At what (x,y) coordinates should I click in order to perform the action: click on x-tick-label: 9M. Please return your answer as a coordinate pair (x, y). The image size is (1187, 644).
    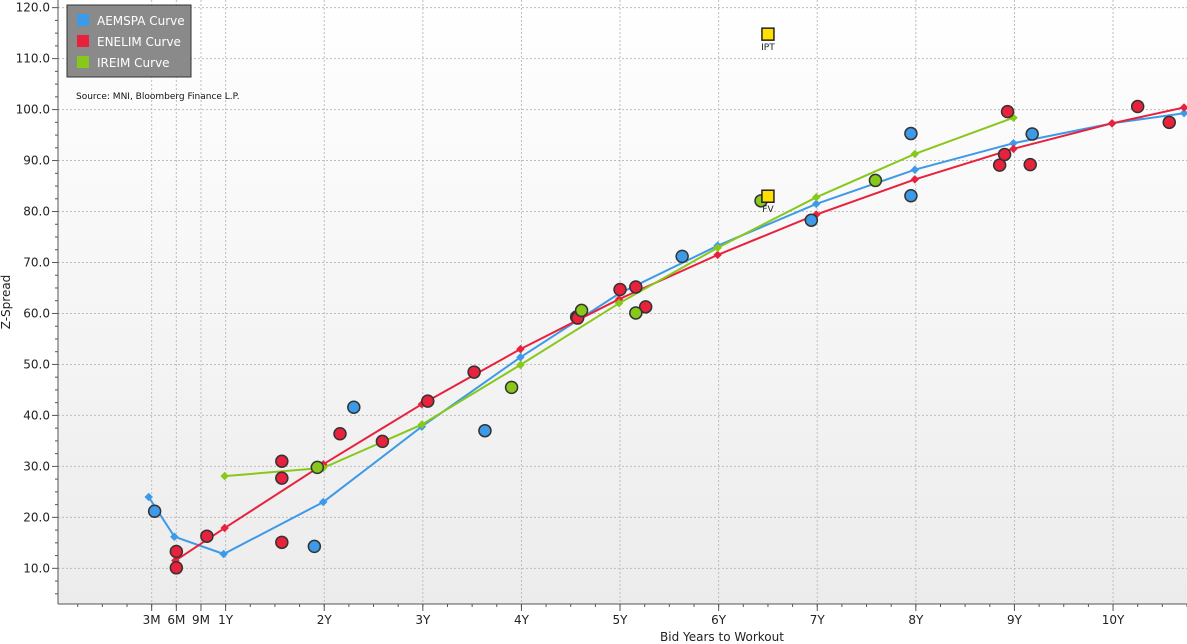
    Looking at the image, I should click on (201, 620).